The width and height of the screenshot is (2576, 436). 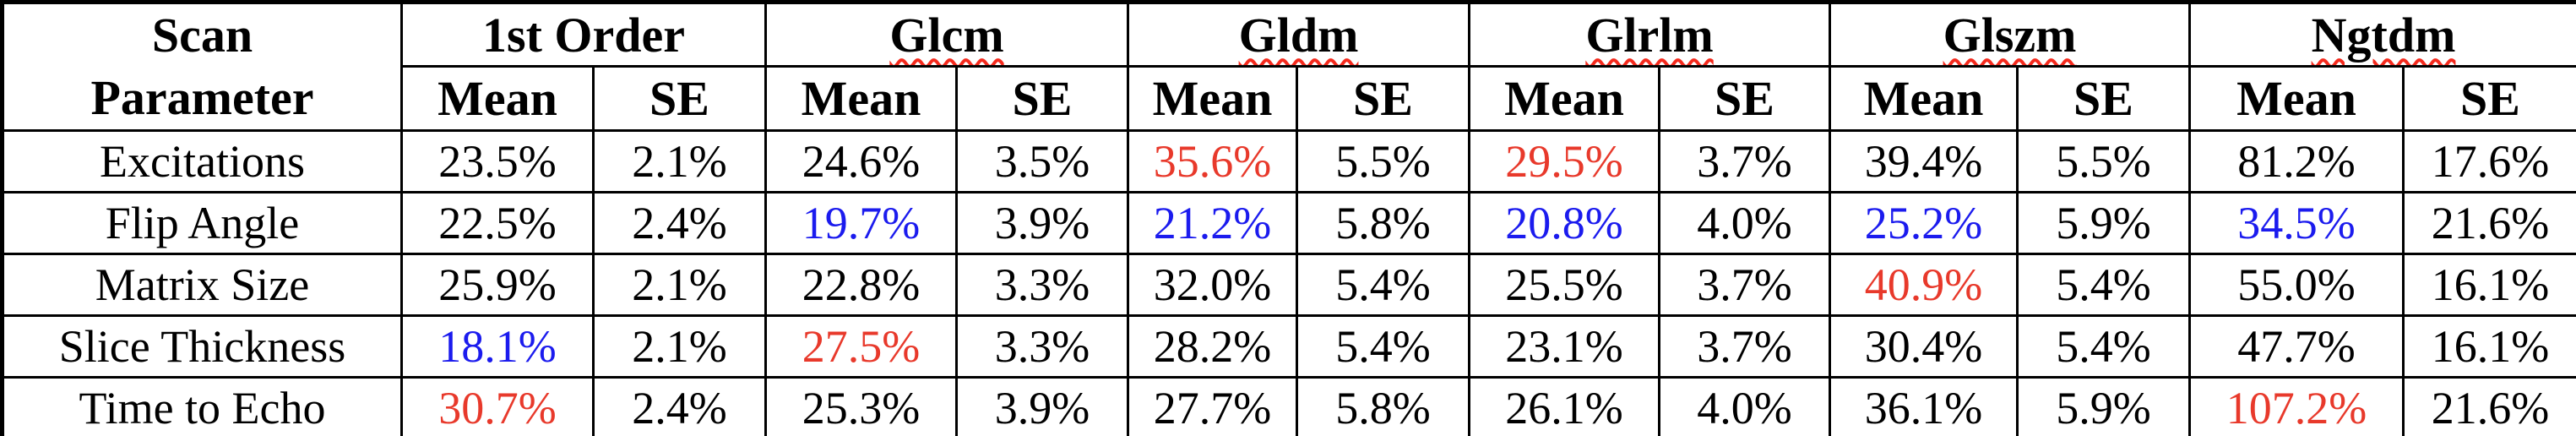 What do you see at coordinates (202, 285) in the screenshot?
I see `row-label: Matrix Size` at bounding box center [202, 285].